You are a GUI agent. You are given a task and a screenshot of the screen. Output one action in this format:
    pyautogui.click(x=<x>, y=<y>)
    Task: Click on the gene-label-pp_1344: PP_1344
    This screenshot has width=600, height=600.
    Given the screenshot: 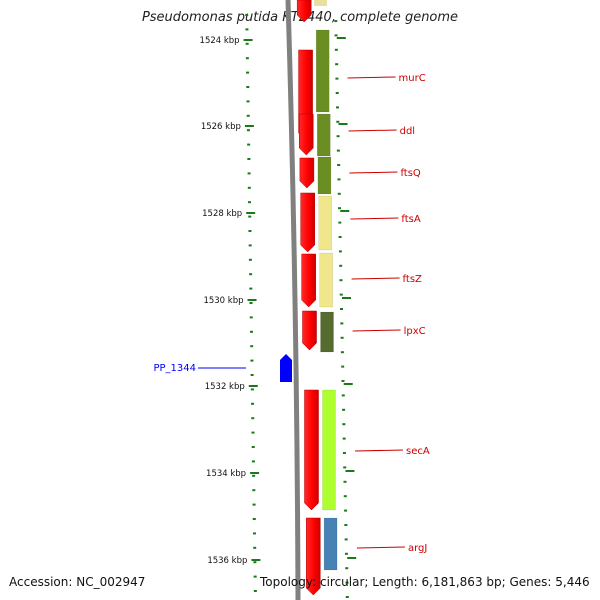 What is the action you would take?
    pyautogui.click(x=174, y=368)
    